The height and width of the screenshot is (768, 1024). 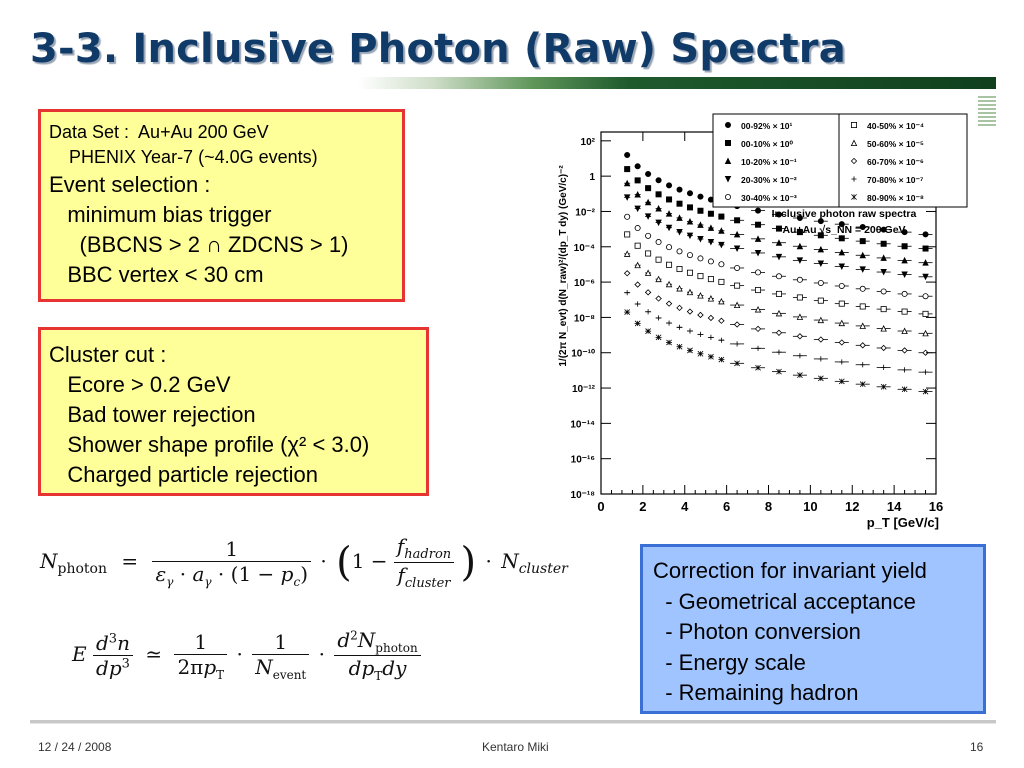 What do you see at coordinates (513, 722) in the screenshot?
I see `footer-divider` at bounding box center [513, 722].